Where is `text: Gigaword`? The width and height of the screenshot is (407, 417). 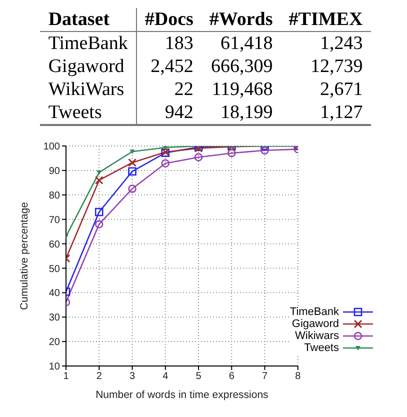 text: Gigaword is located at coordinates (88, 66).